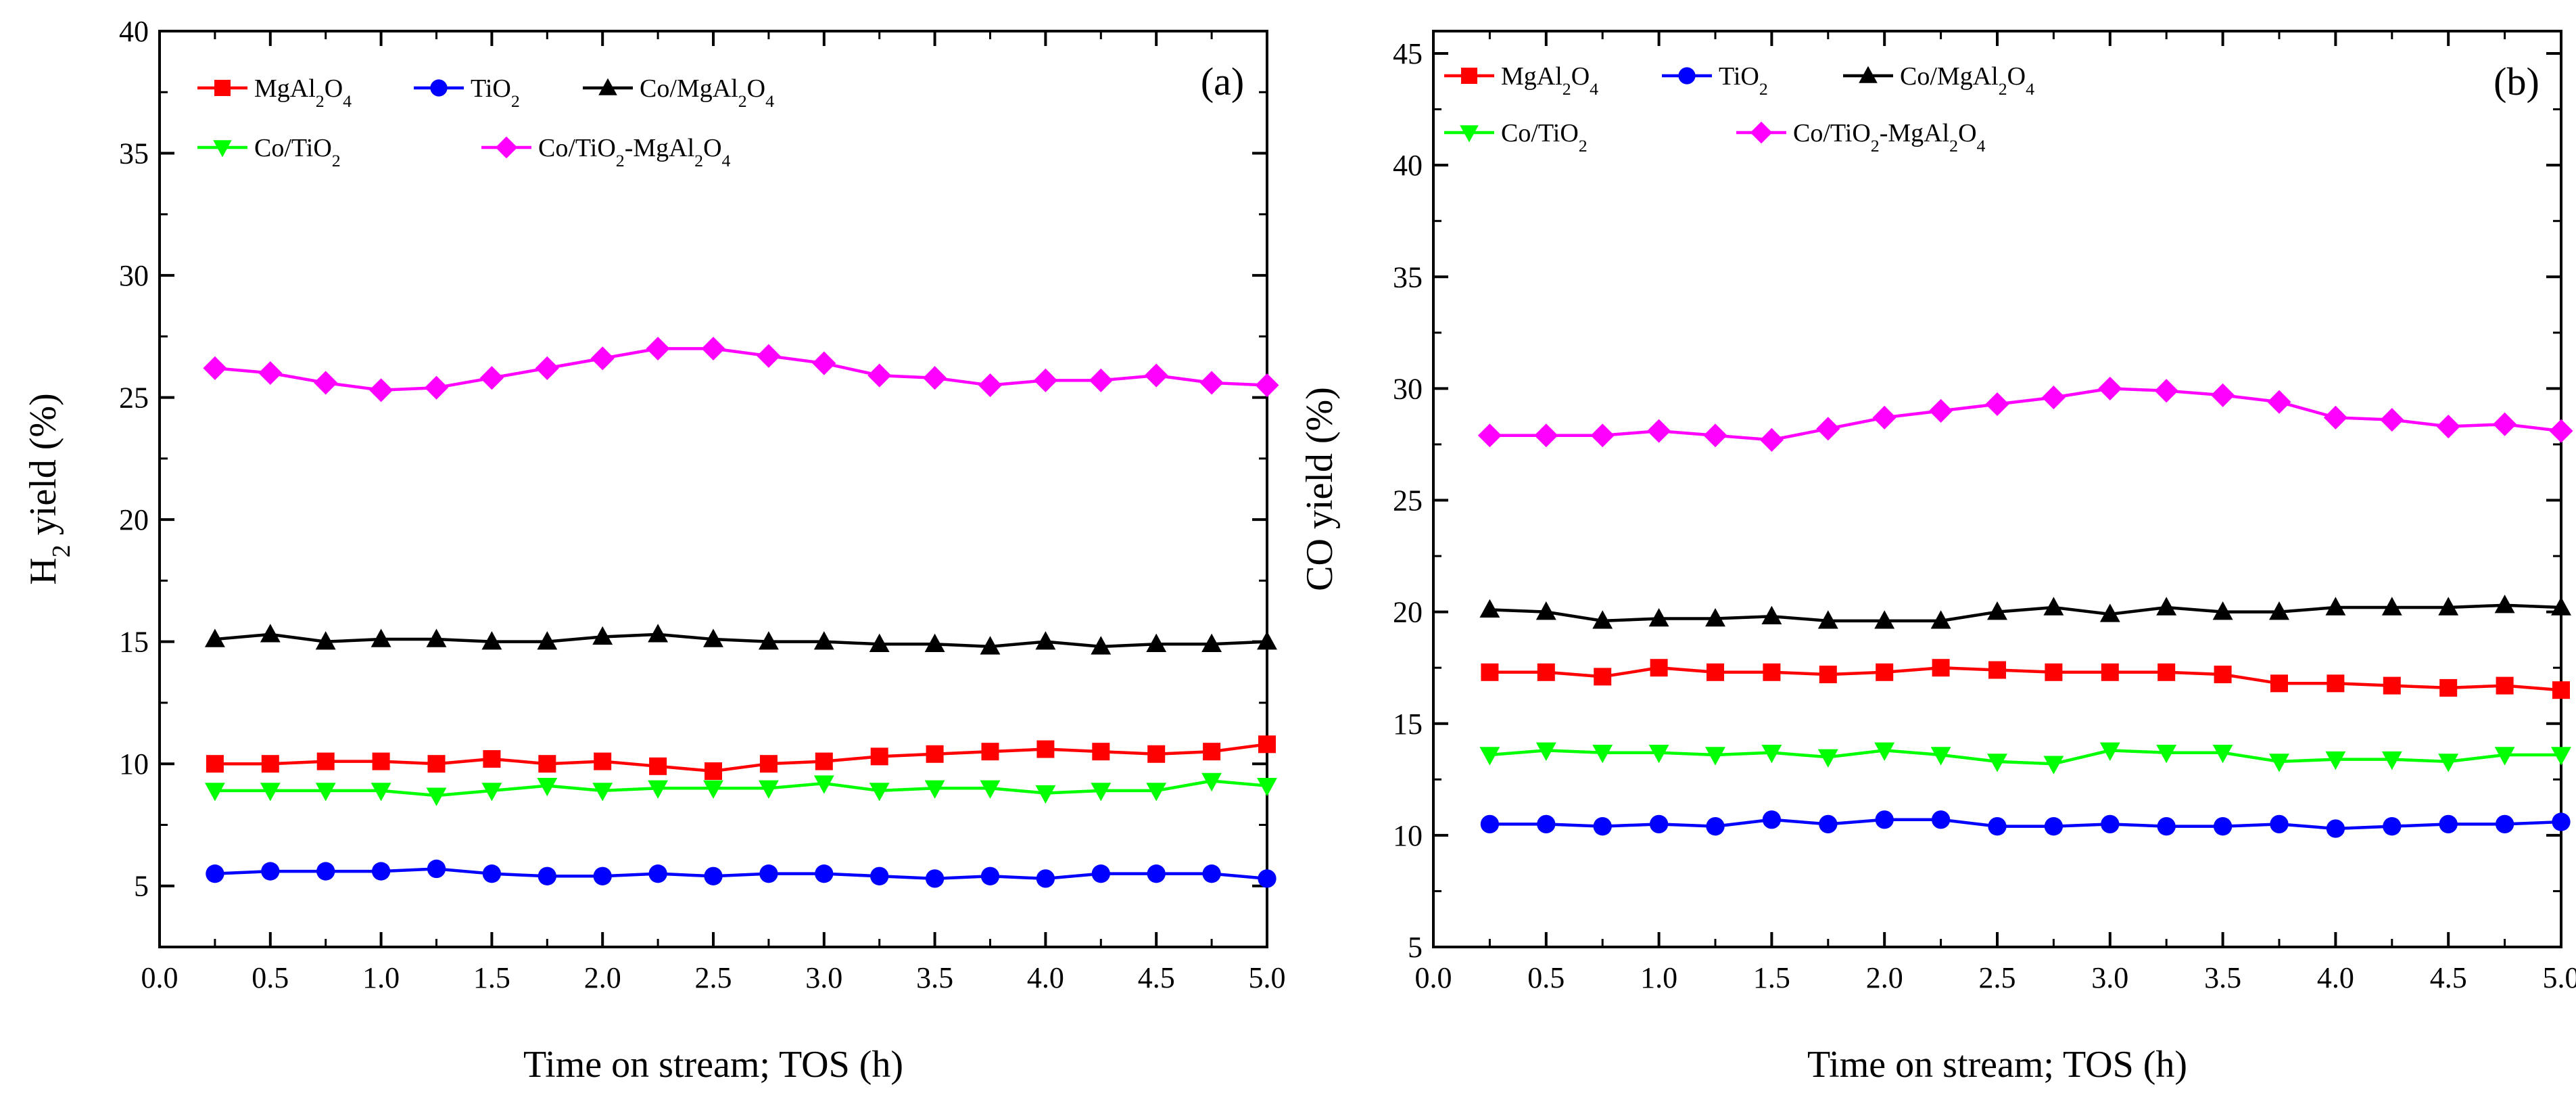 Image resolution: width=2576 pixels, height=1110 pixels. Describe the element at coordinates (1549, 80) in the screenshot. I see `legend-label: MgAl2O4` at that location.